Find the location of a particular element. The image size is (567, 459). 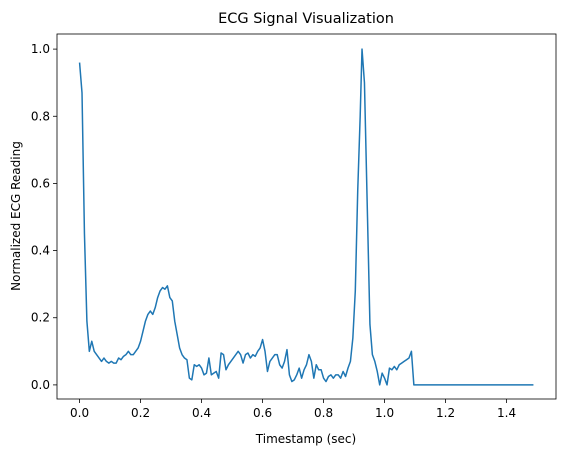

chart-title: ECG Signal Visualization is located at coordinates (306, 19).